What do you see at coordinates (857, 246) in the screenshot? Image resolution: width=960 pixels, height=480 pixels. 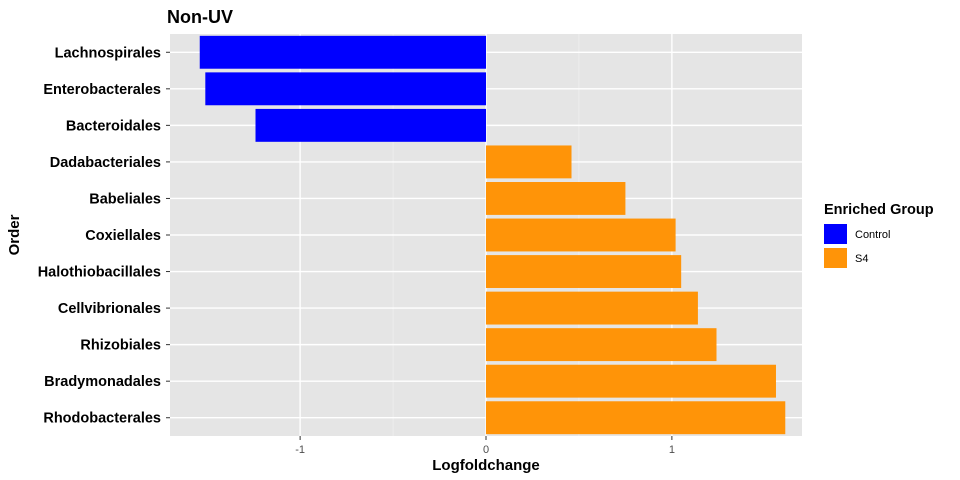 I see `legend-items: Control S4` at bounding box center [857, 246].